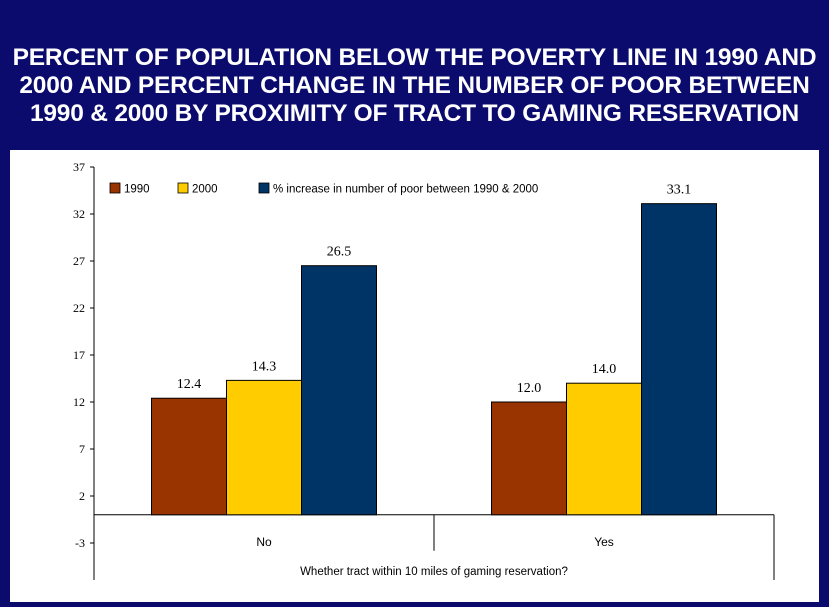  Describe the element at coordinates (205, 190) in the screenshot. I see `legend-label: 2000` at that location.